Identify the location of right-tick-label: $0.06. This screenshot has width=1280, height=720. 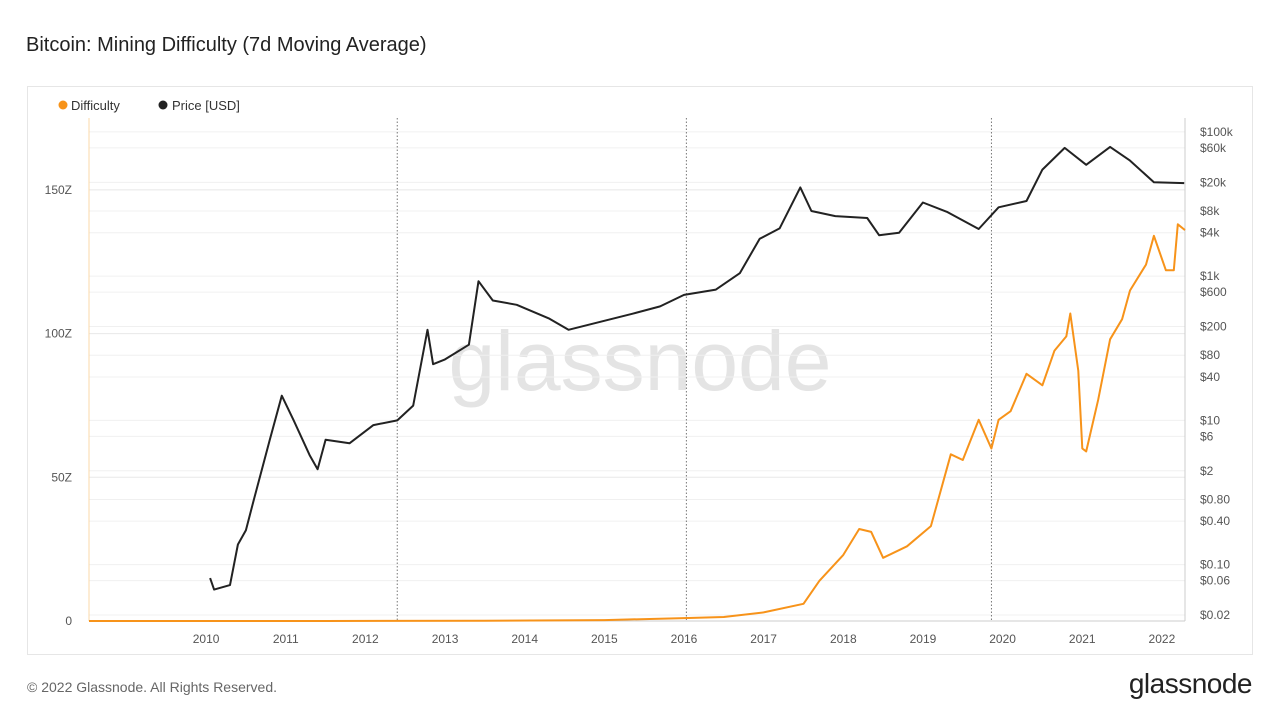
(1215, 581).